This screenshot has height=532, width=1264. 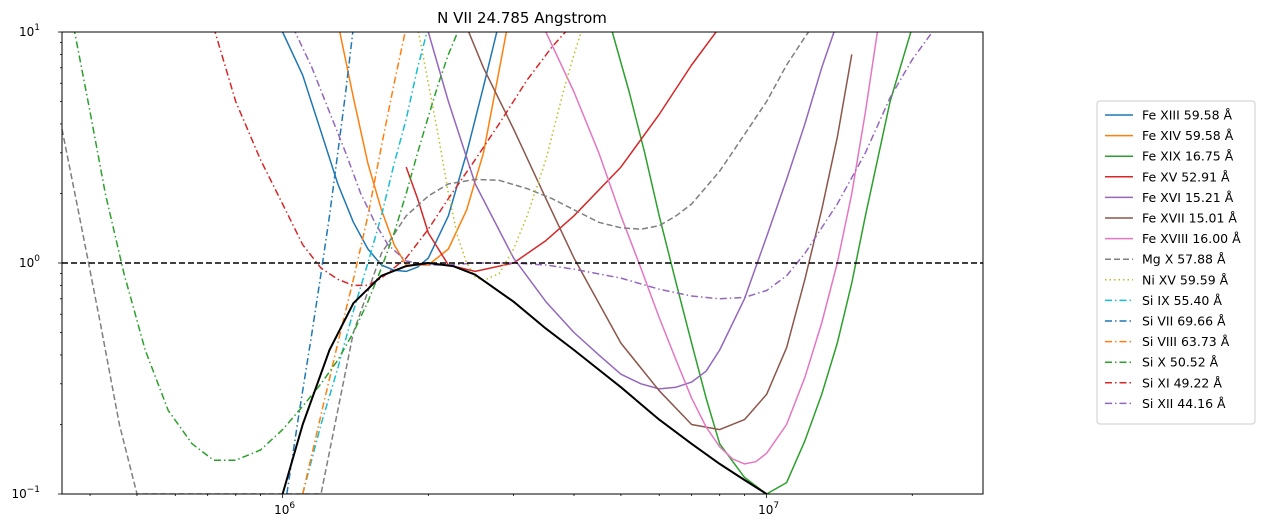 I want to click on legend-label: Fe XVII 15.01 Å, so click(x=1189, y=218).